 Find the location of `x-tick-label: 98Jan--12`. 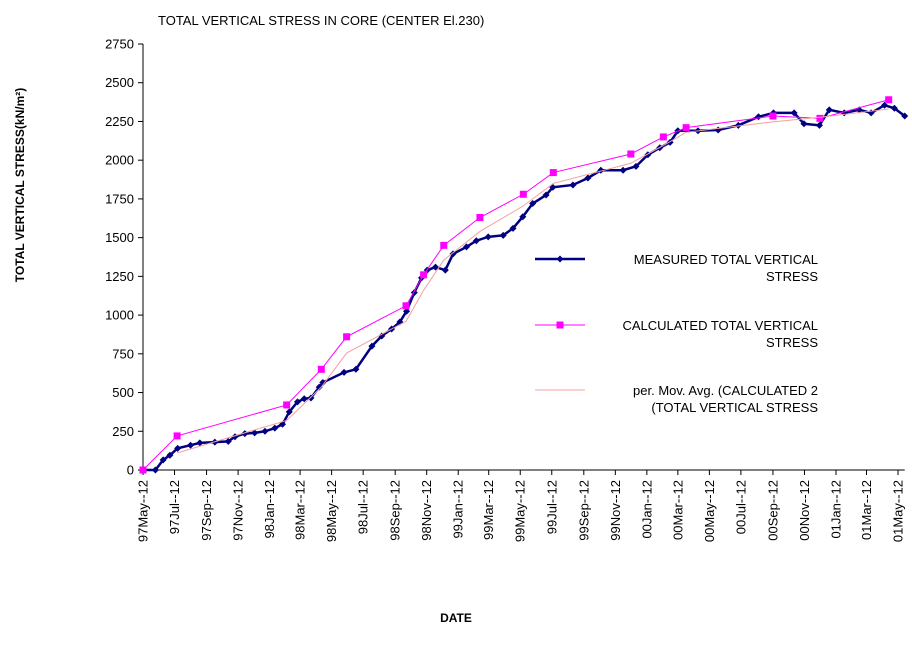

x-tick-label: 98Jan--12 is located at coordinates (269, 509).